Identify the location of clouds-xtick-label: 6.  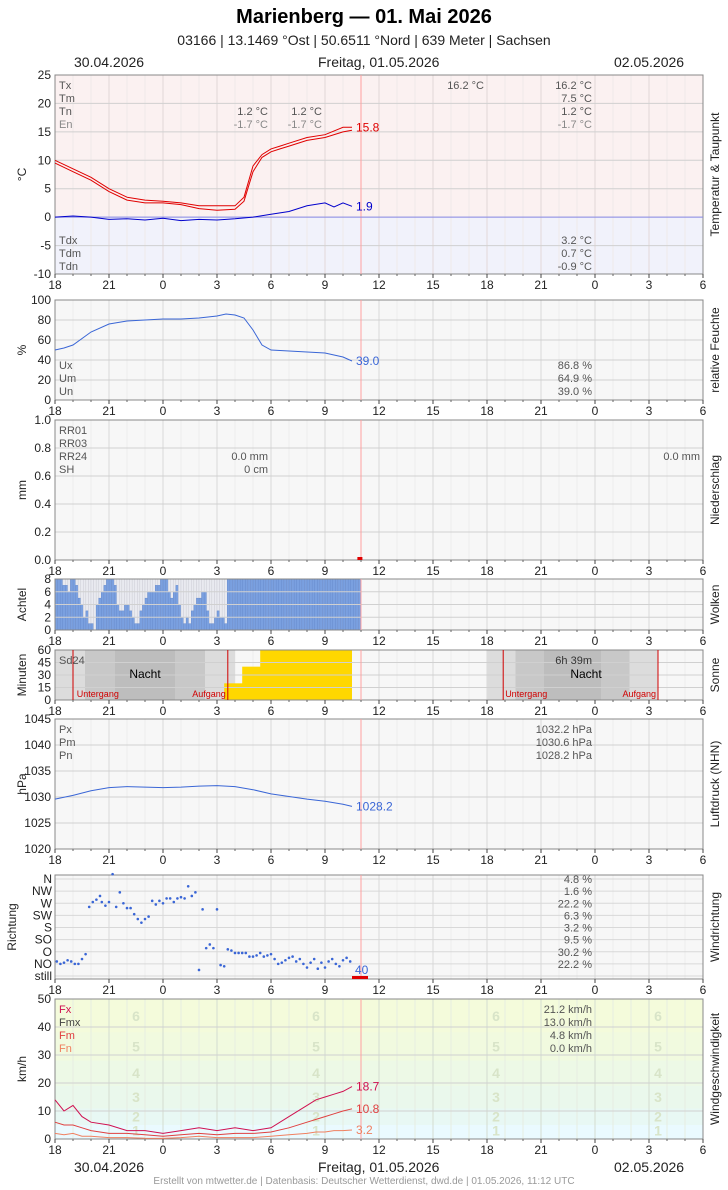
(703, 641).